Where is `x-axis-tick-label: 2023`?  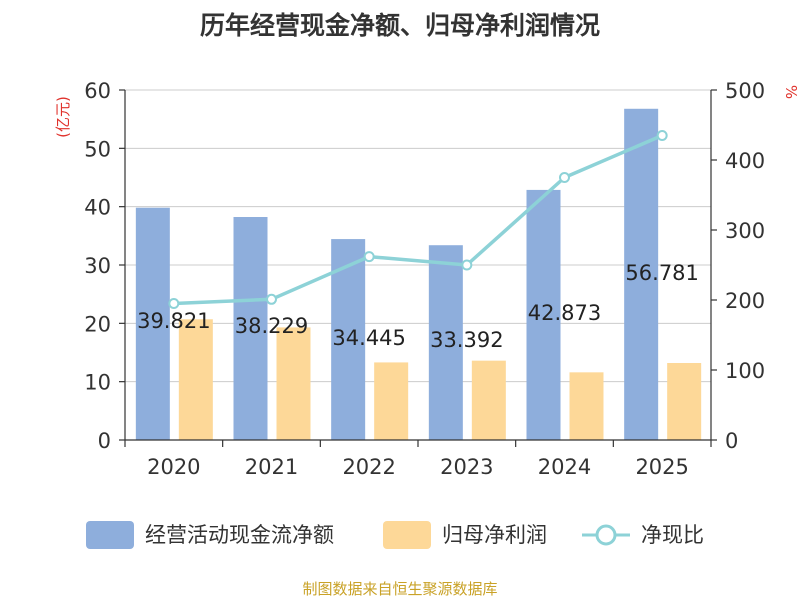
x-axis-tick-label: 2023 is located at coordinates (466, 467).